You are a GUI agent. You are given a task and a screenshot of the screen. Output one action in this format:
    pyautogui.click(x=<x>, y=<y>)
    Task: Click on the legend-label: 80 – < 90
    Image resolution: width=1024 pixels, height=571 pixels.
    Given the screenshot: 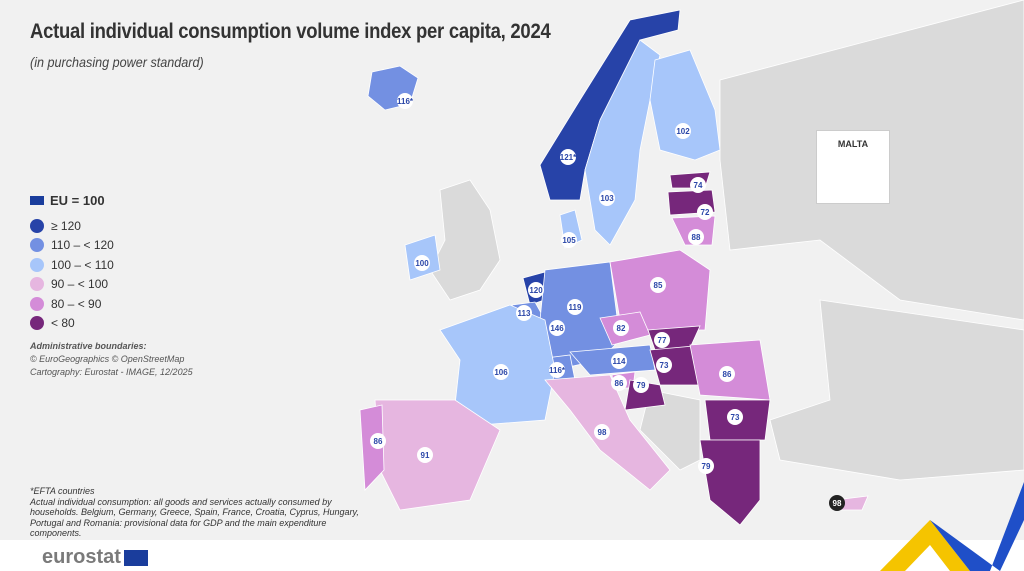 What is the action you would take?
    pyautogui.click(x=76, y=303)
    